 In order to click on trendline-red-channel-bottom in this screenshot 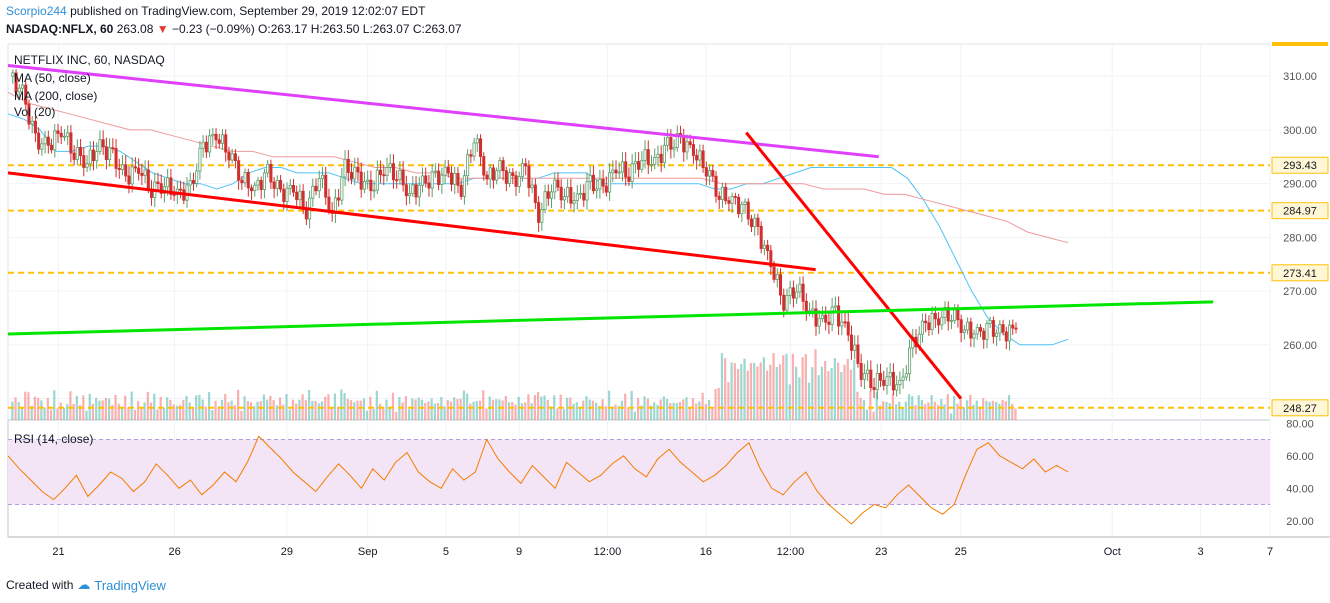, I will do `click(411, 221)`.